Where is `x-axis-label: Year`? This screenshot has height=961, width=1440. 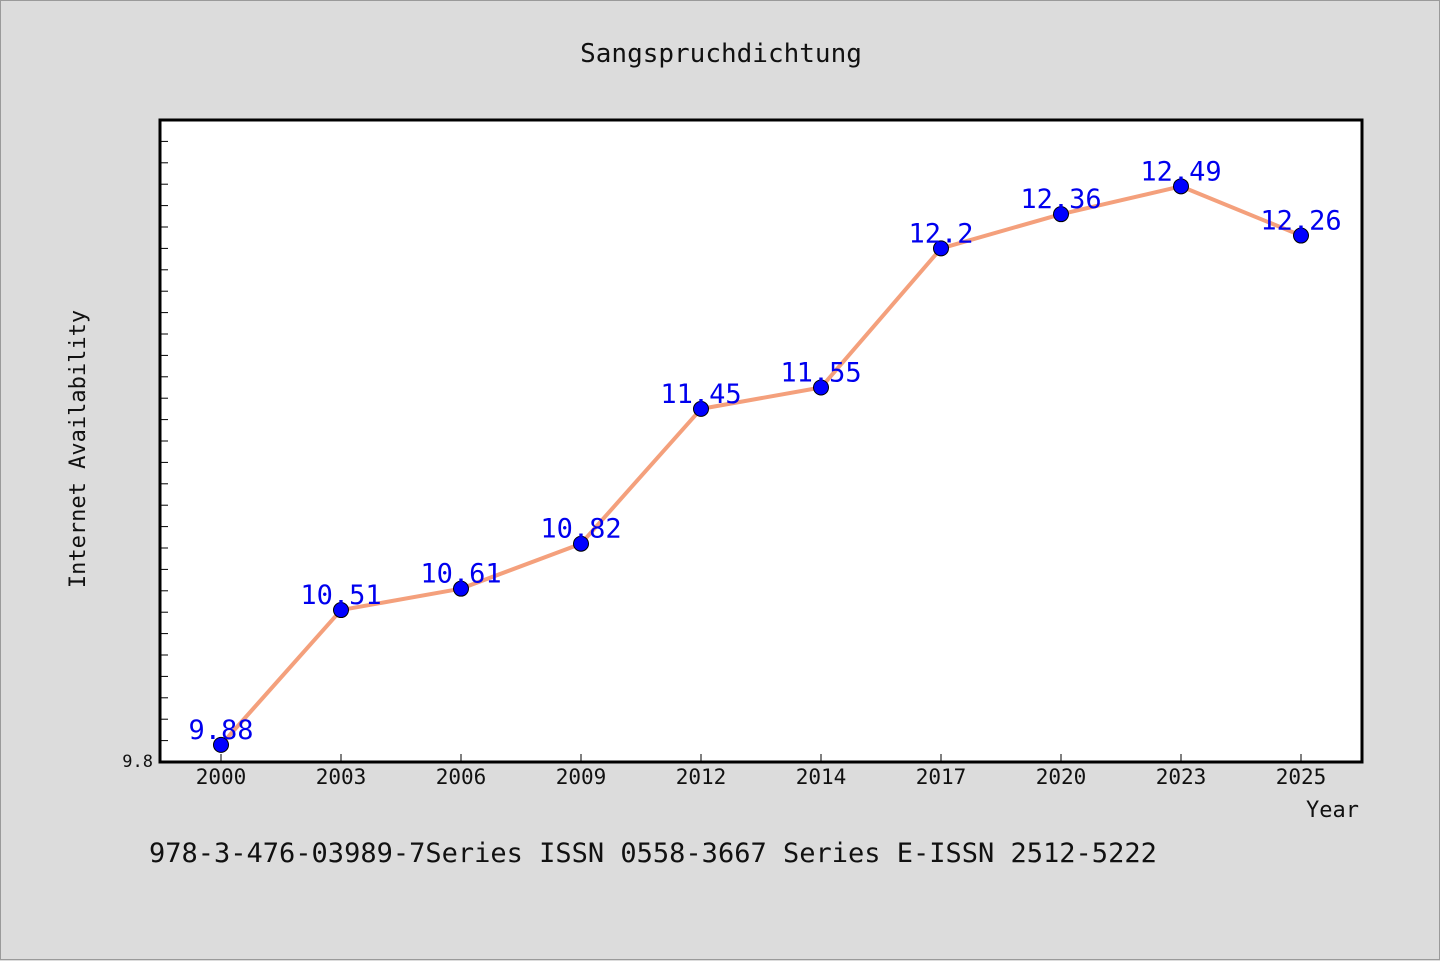
x-axis-label: Year is located at coordinates (1332, 810).